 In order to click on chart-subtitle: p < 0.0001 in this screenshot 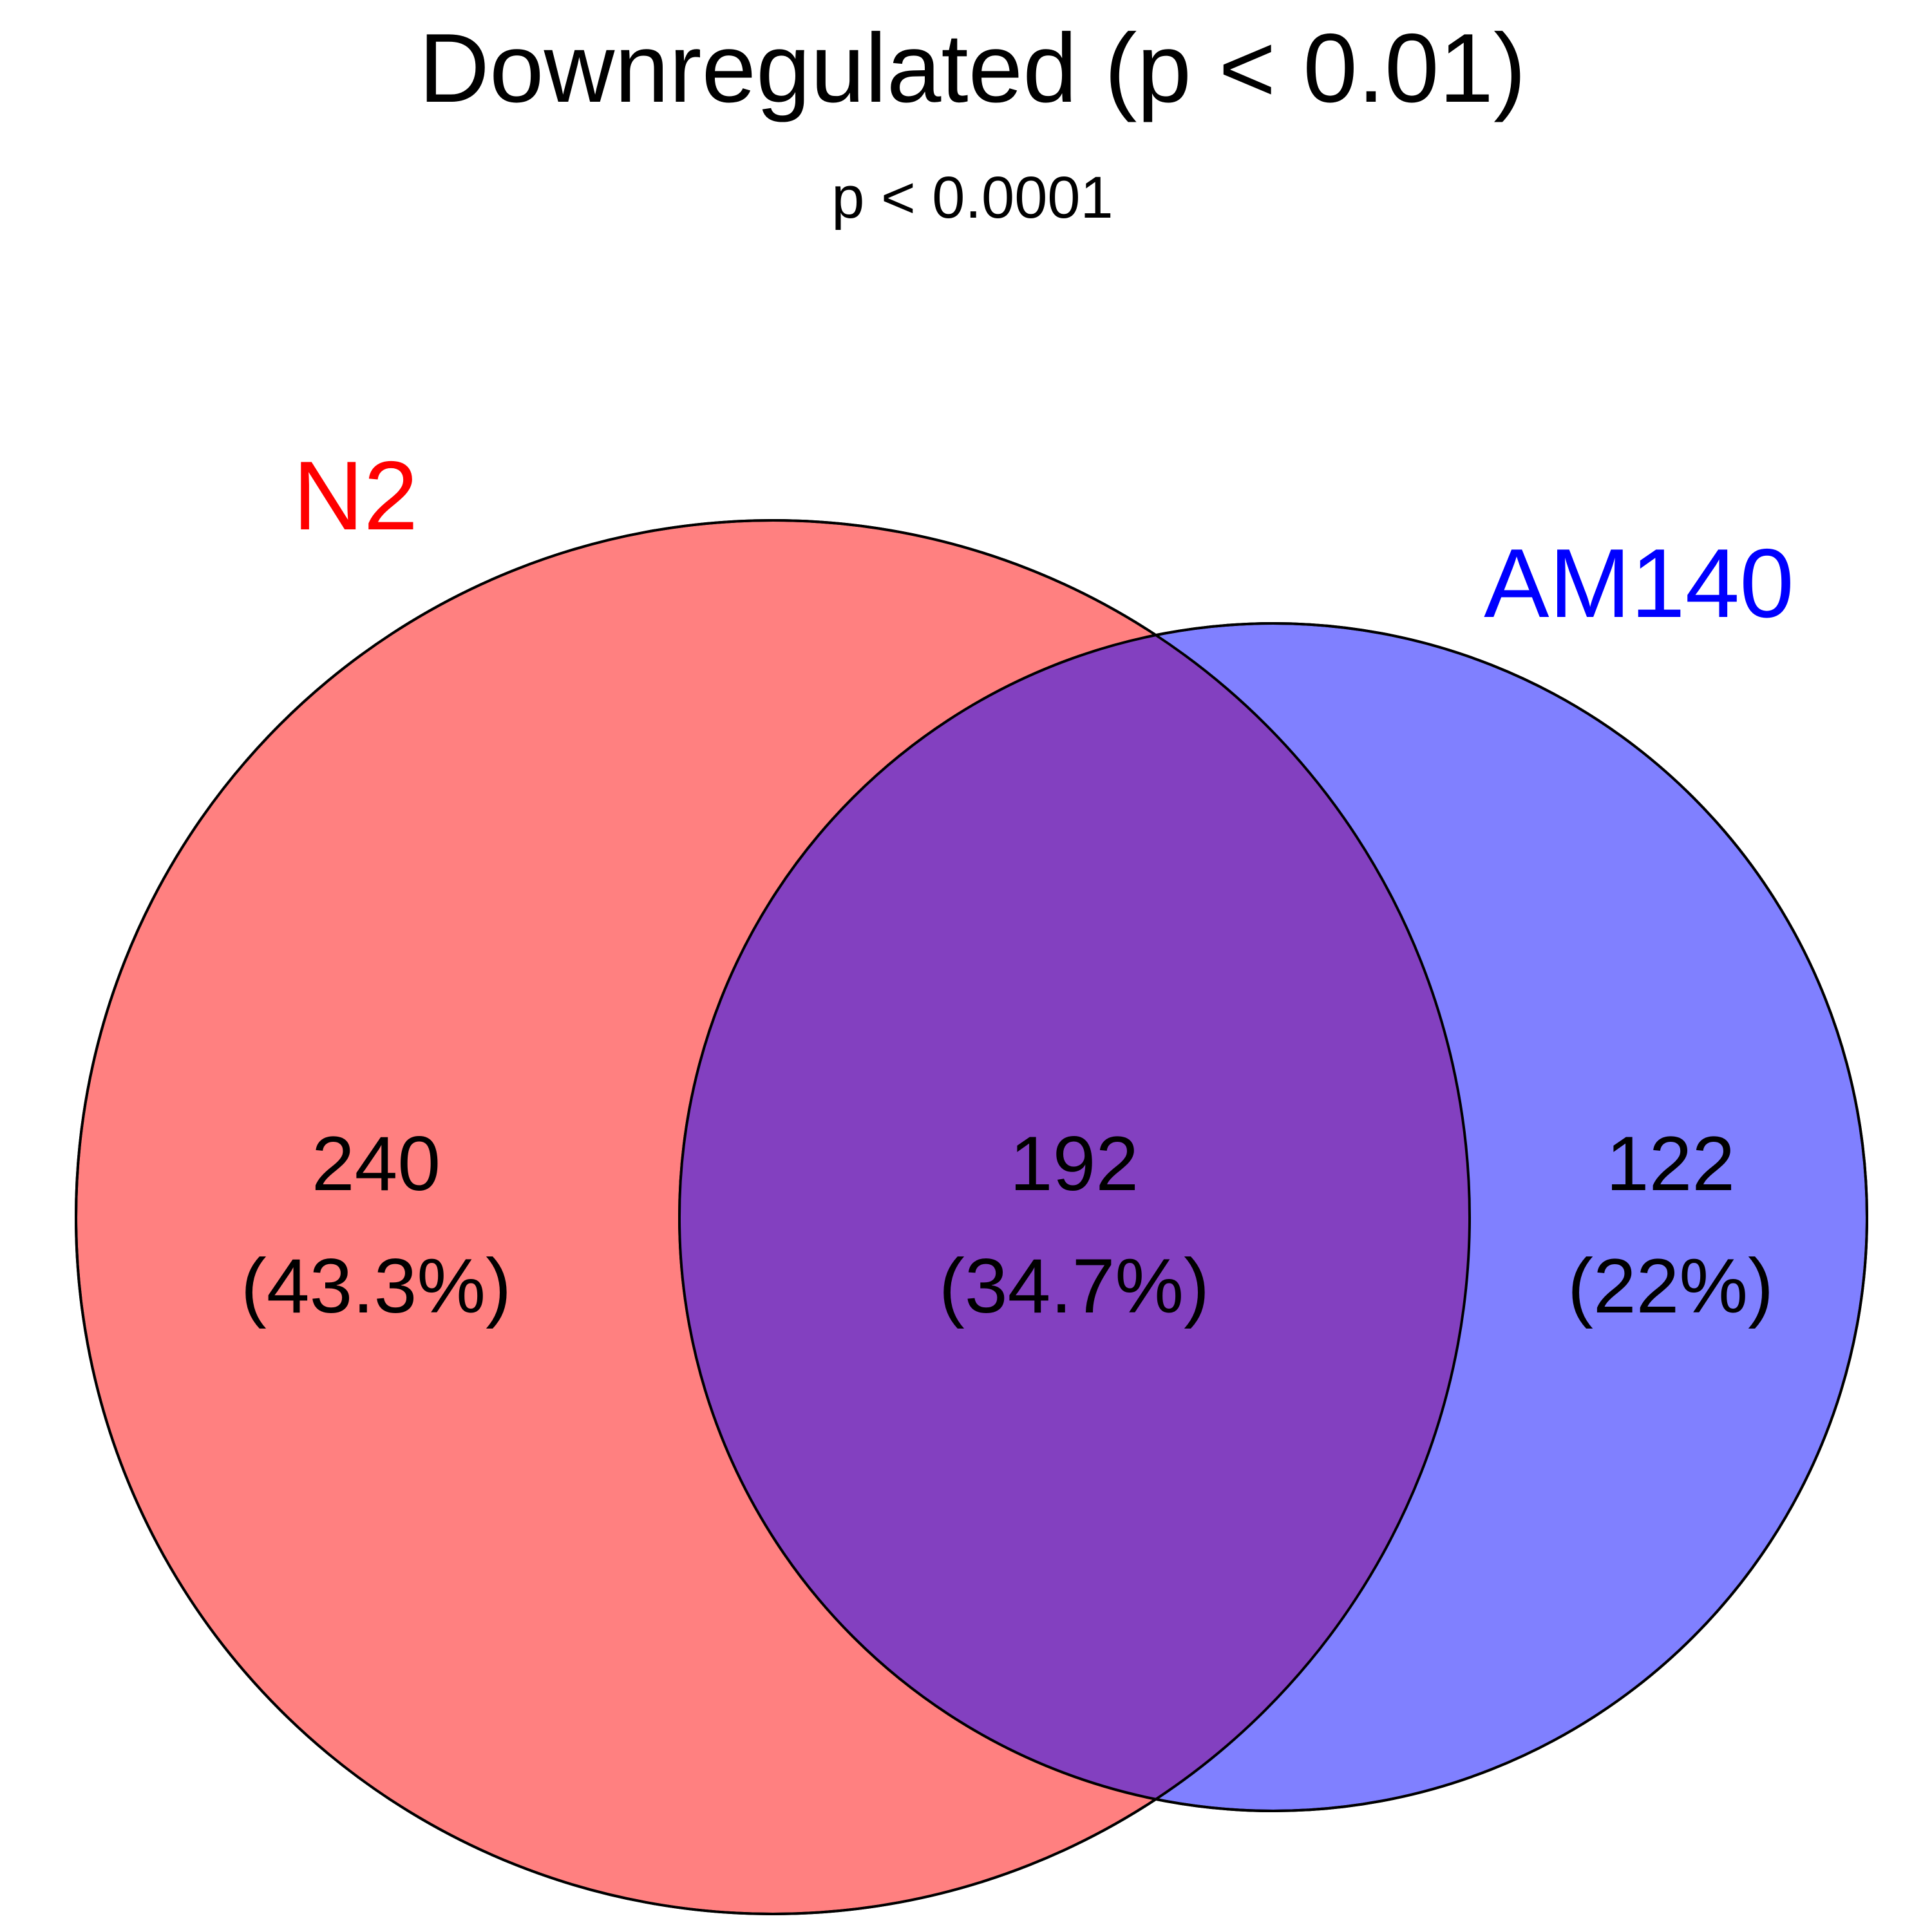, I will do `click(972, 198)`.